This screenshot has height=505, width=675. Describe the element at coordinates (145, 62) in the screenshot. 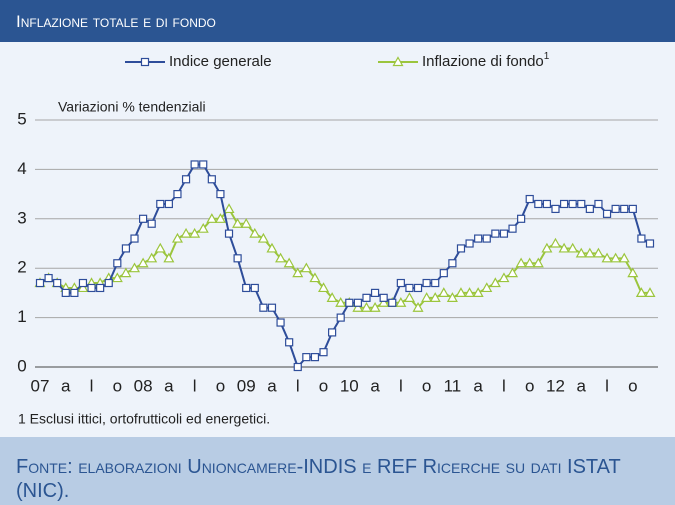

I see `legend-marker` at that location.